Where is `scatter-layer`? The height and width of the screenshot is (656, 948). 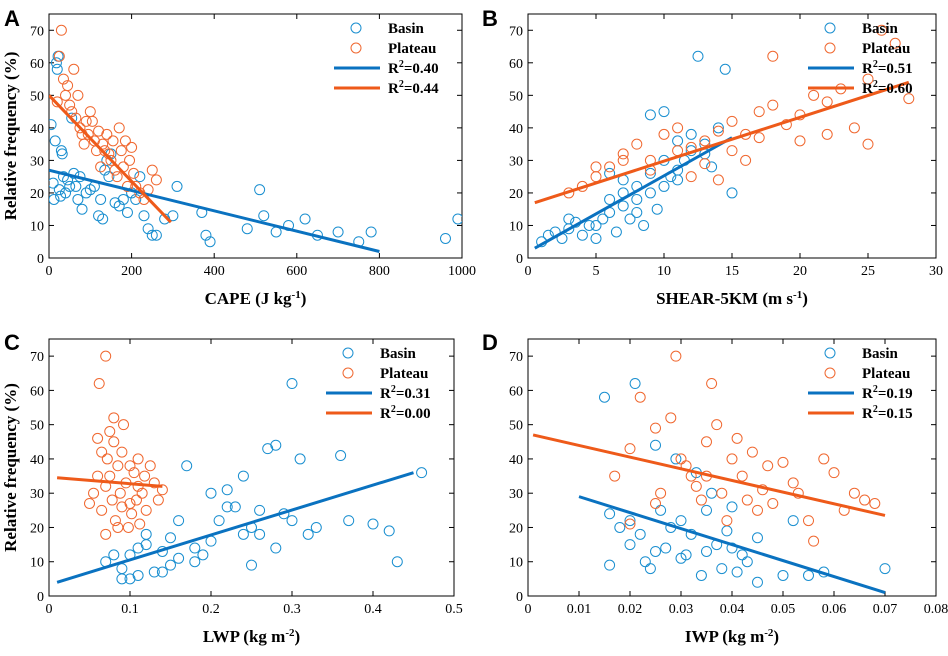 scatter-layer is located at coordinates (724, 137).